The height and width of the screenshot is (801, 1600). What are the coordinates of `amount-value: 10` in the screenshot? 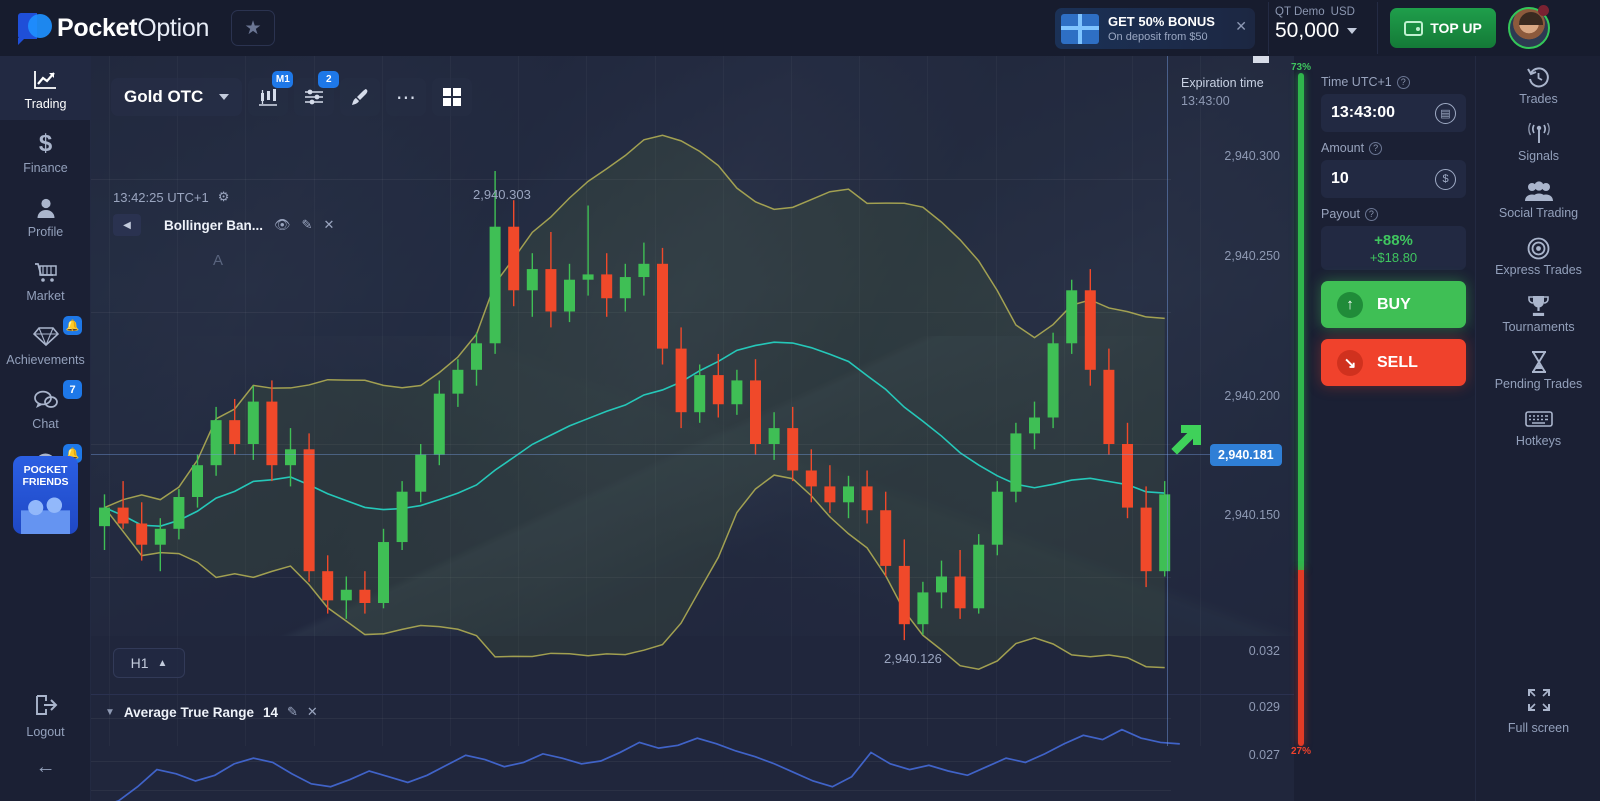 It's located at (1340, 178).